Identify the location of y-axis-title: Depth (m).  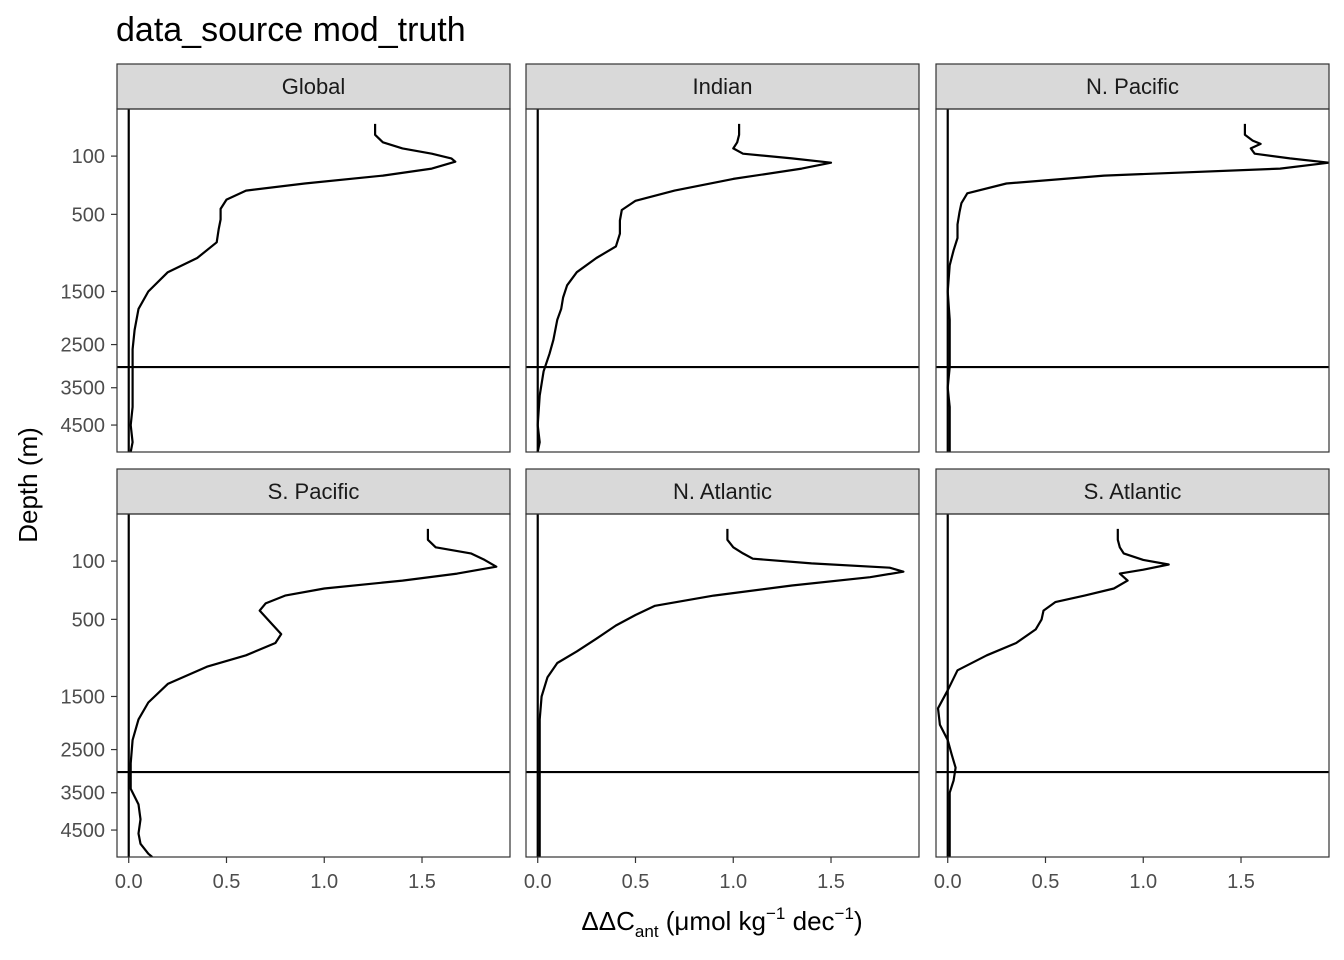
(28, 485).